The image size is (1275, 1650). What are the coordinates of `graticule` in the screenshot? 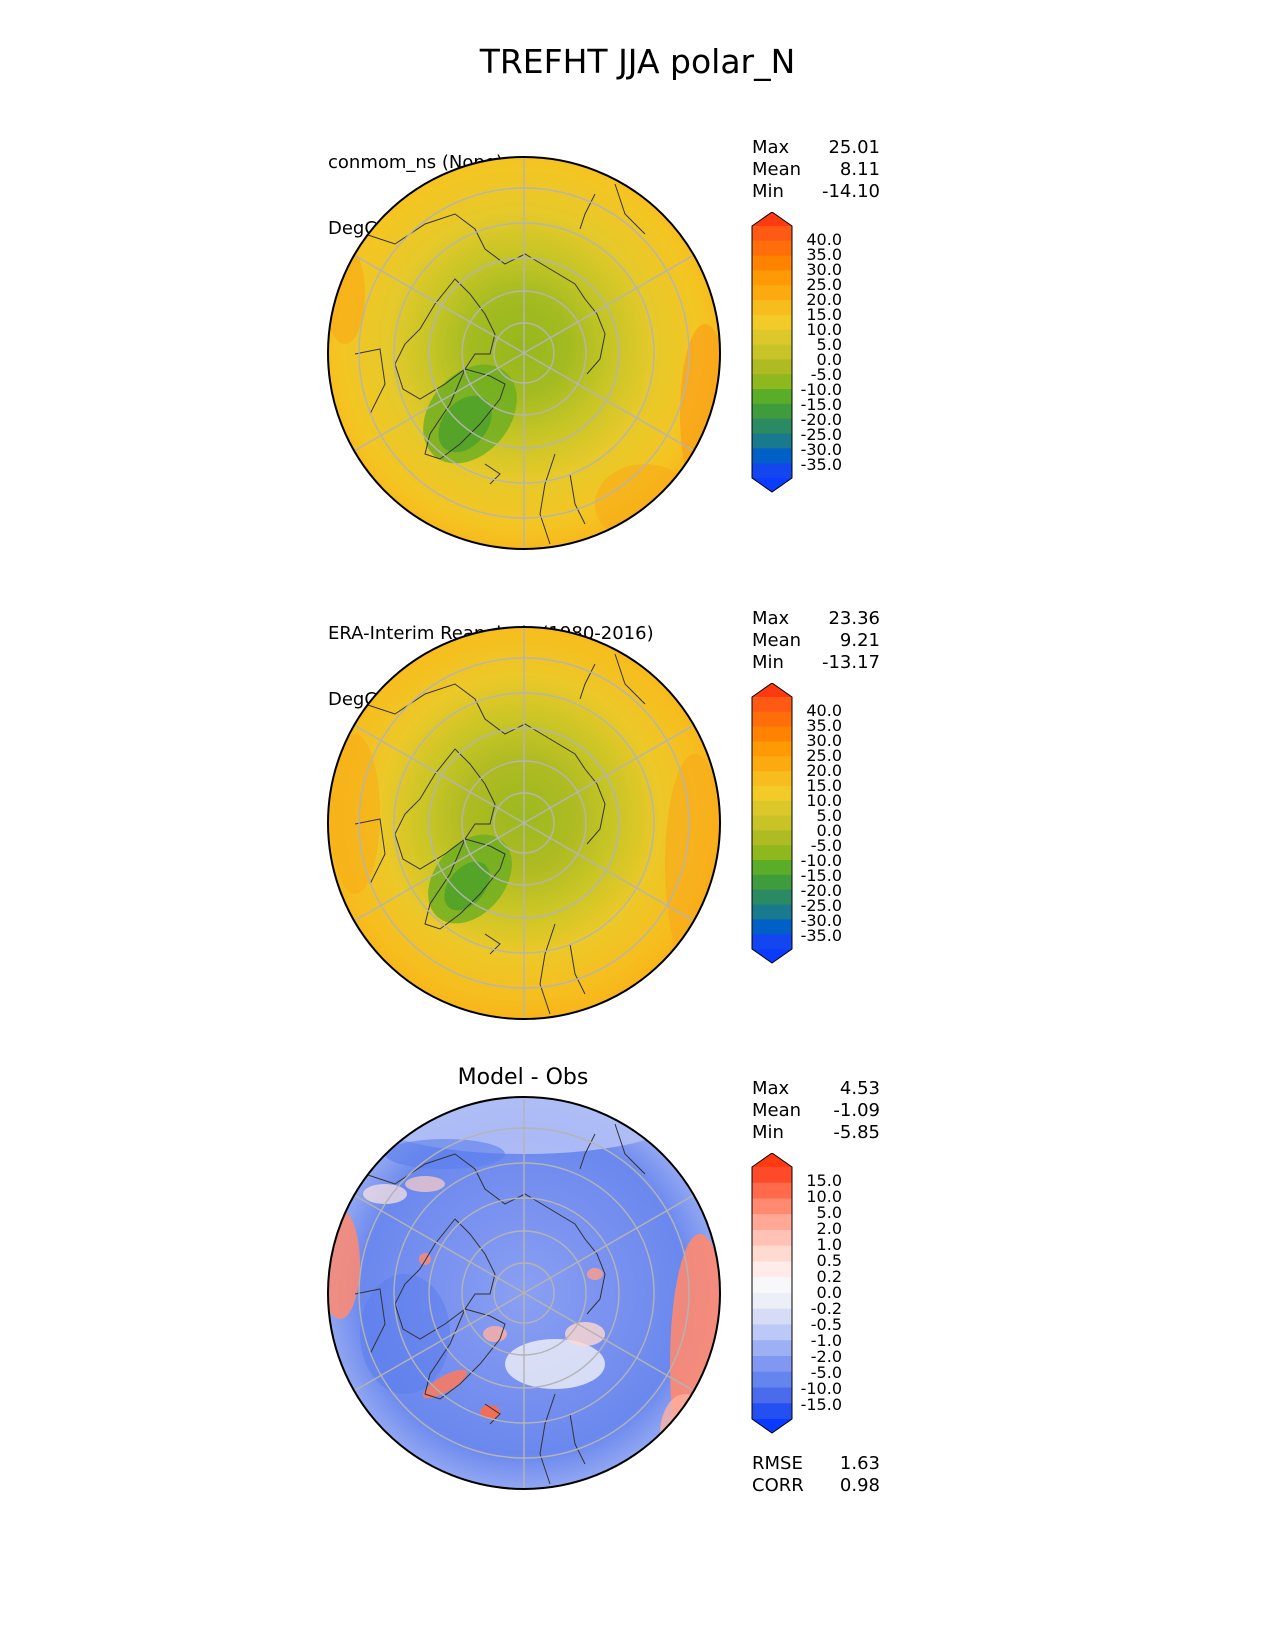 It's located at (524, 353).